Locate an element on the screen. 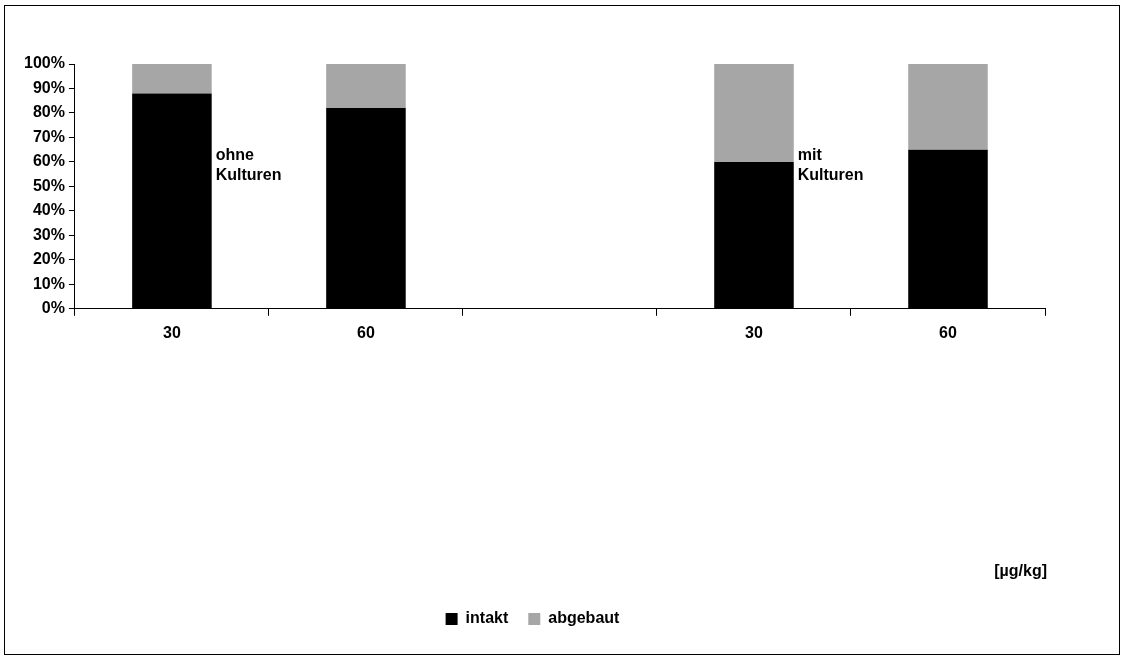  y-tick-label: 0% is located at coordinates (53, 308).